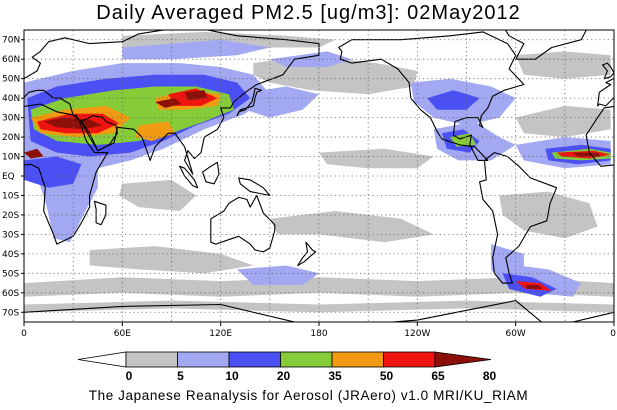 This screenshot has height=410, width=617. I want to click on pm25-region-west-us, so click(453, 100).